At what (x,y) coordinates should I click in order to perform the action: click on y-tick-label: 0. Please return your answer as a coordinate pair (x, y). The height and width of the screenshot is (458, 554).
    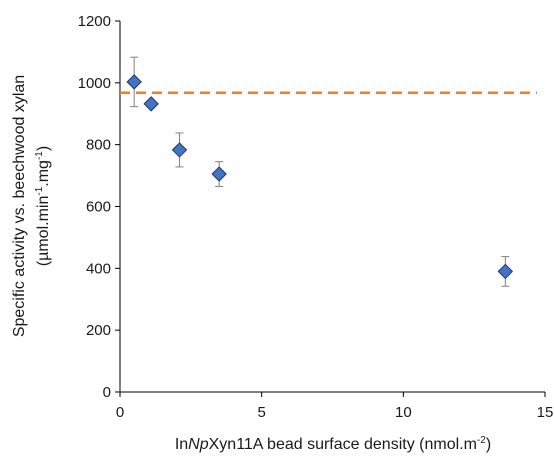
    Looking at the image, I should click on (107, 392).